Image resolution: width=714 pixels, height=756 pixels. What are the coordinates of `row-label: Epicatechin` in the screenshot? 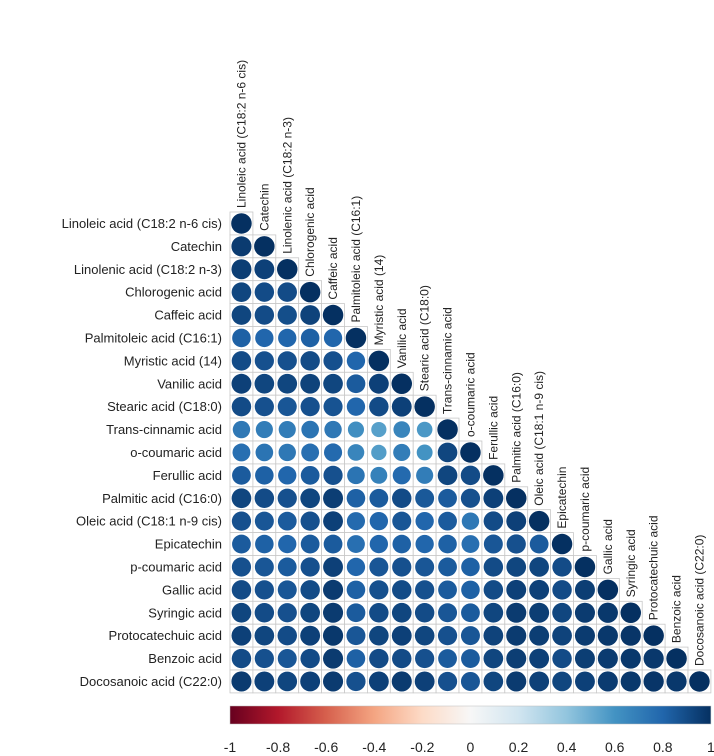 It's located at (188, 544).